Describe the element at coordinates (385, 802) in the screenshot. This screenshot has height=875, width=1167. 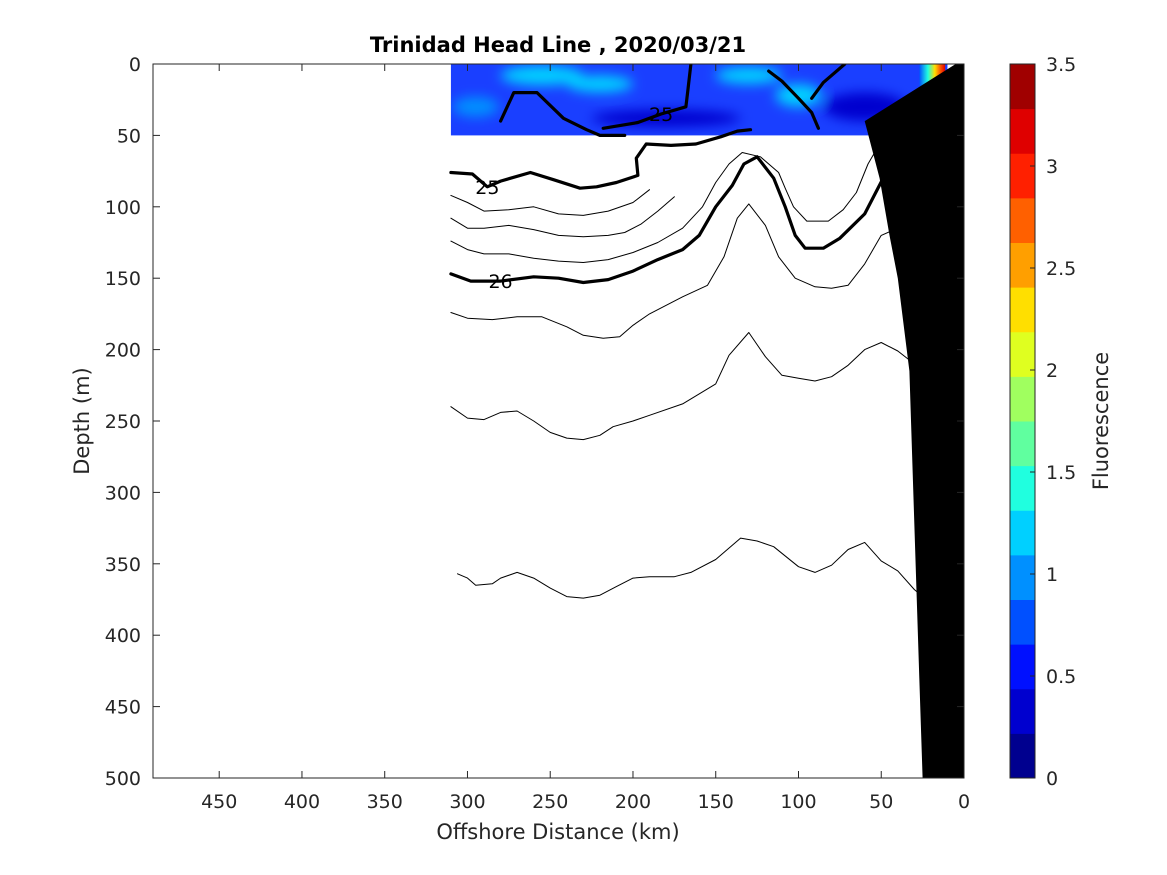
I see `x-tick-label: 350` at that location.